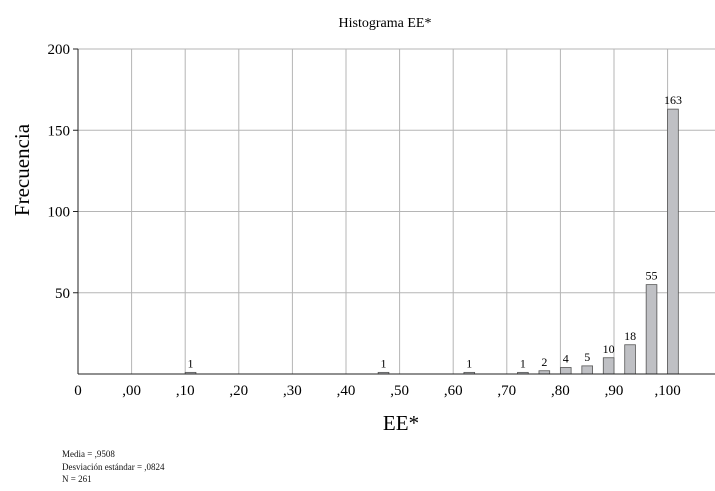  Describe the element at coordinates (185, 391) in the screenshot. I see `x-tick-label: ,10` at that location.